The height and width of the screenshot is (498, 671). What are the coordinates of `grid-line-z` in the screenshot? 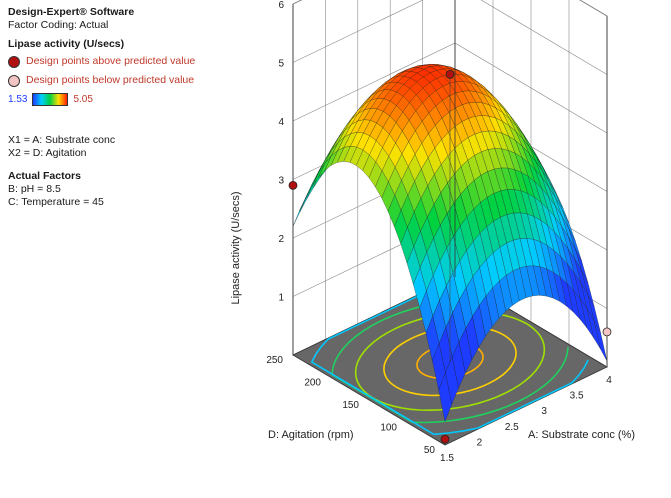 It's located at (450, 37).